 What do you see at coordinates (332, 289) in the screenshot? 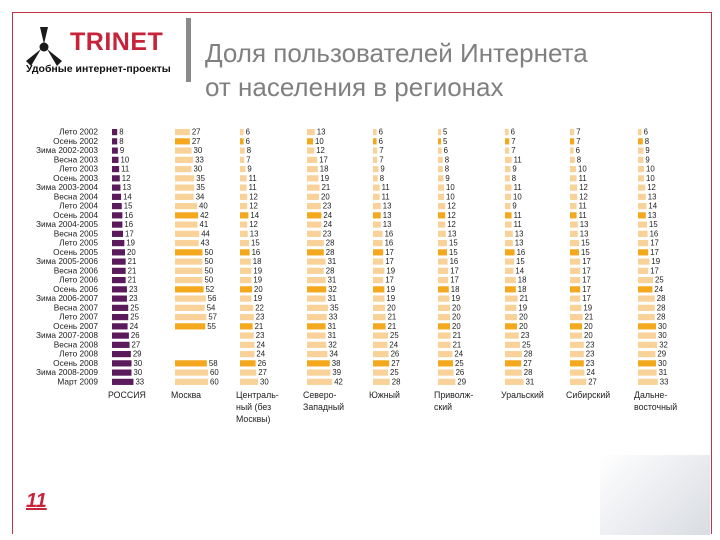
I see `data-label: 32` at bounding box center [332, 289].